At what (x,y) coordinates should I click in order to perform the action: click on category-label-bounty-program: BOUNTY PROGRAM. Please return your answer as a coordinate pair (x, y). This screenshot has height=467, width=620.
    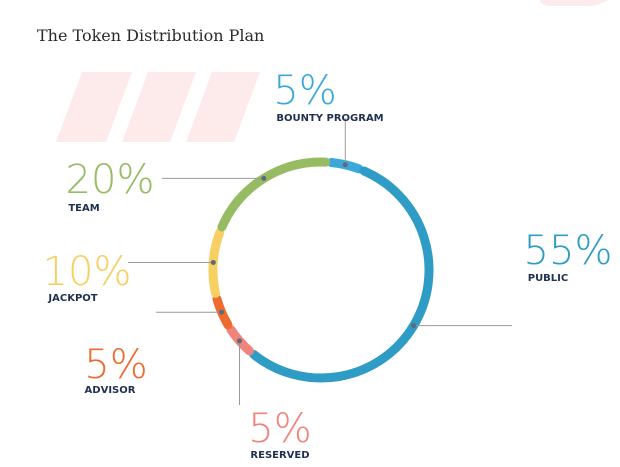
    Looking at the image, I should click on (329, 118).